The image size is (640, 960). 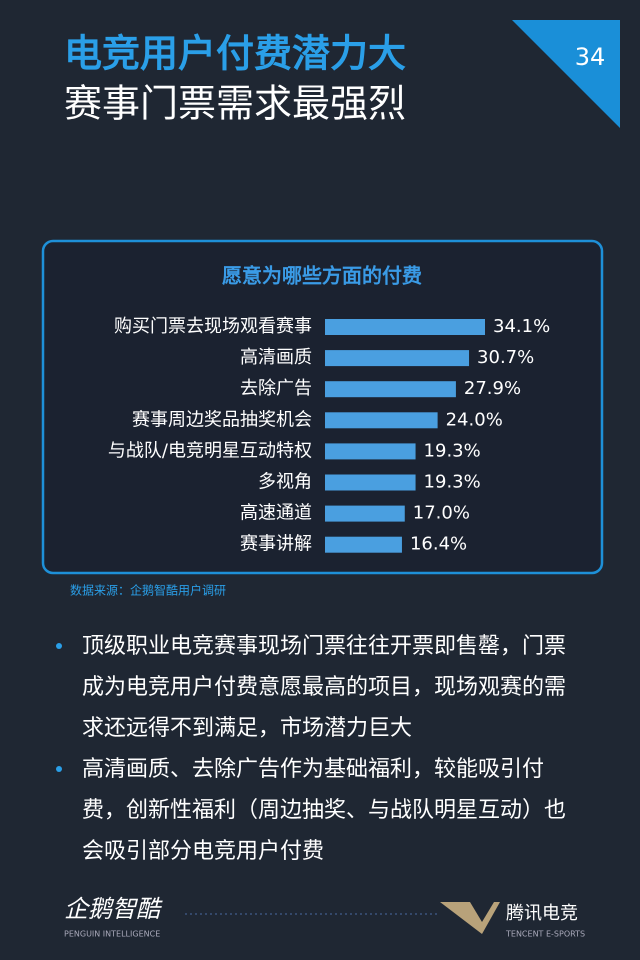 I want to click on chart-title: 愿意为哪些方面的付费, so click(x=322, y=276).